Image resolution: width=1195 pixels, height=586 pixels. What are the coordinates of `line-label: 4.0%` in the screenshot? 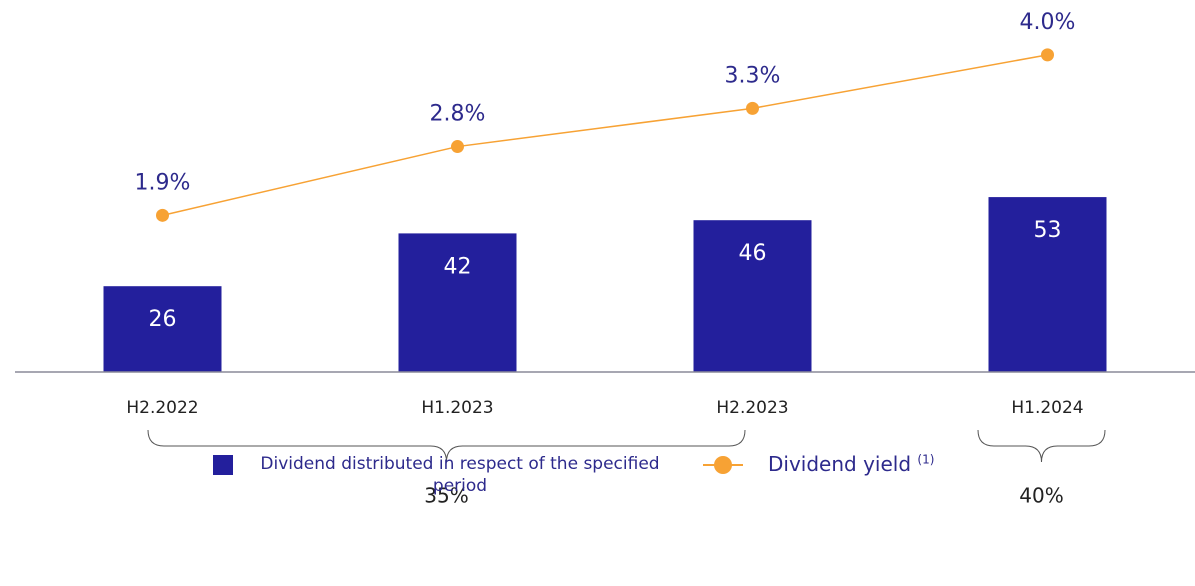 It's located at (1048, 22).